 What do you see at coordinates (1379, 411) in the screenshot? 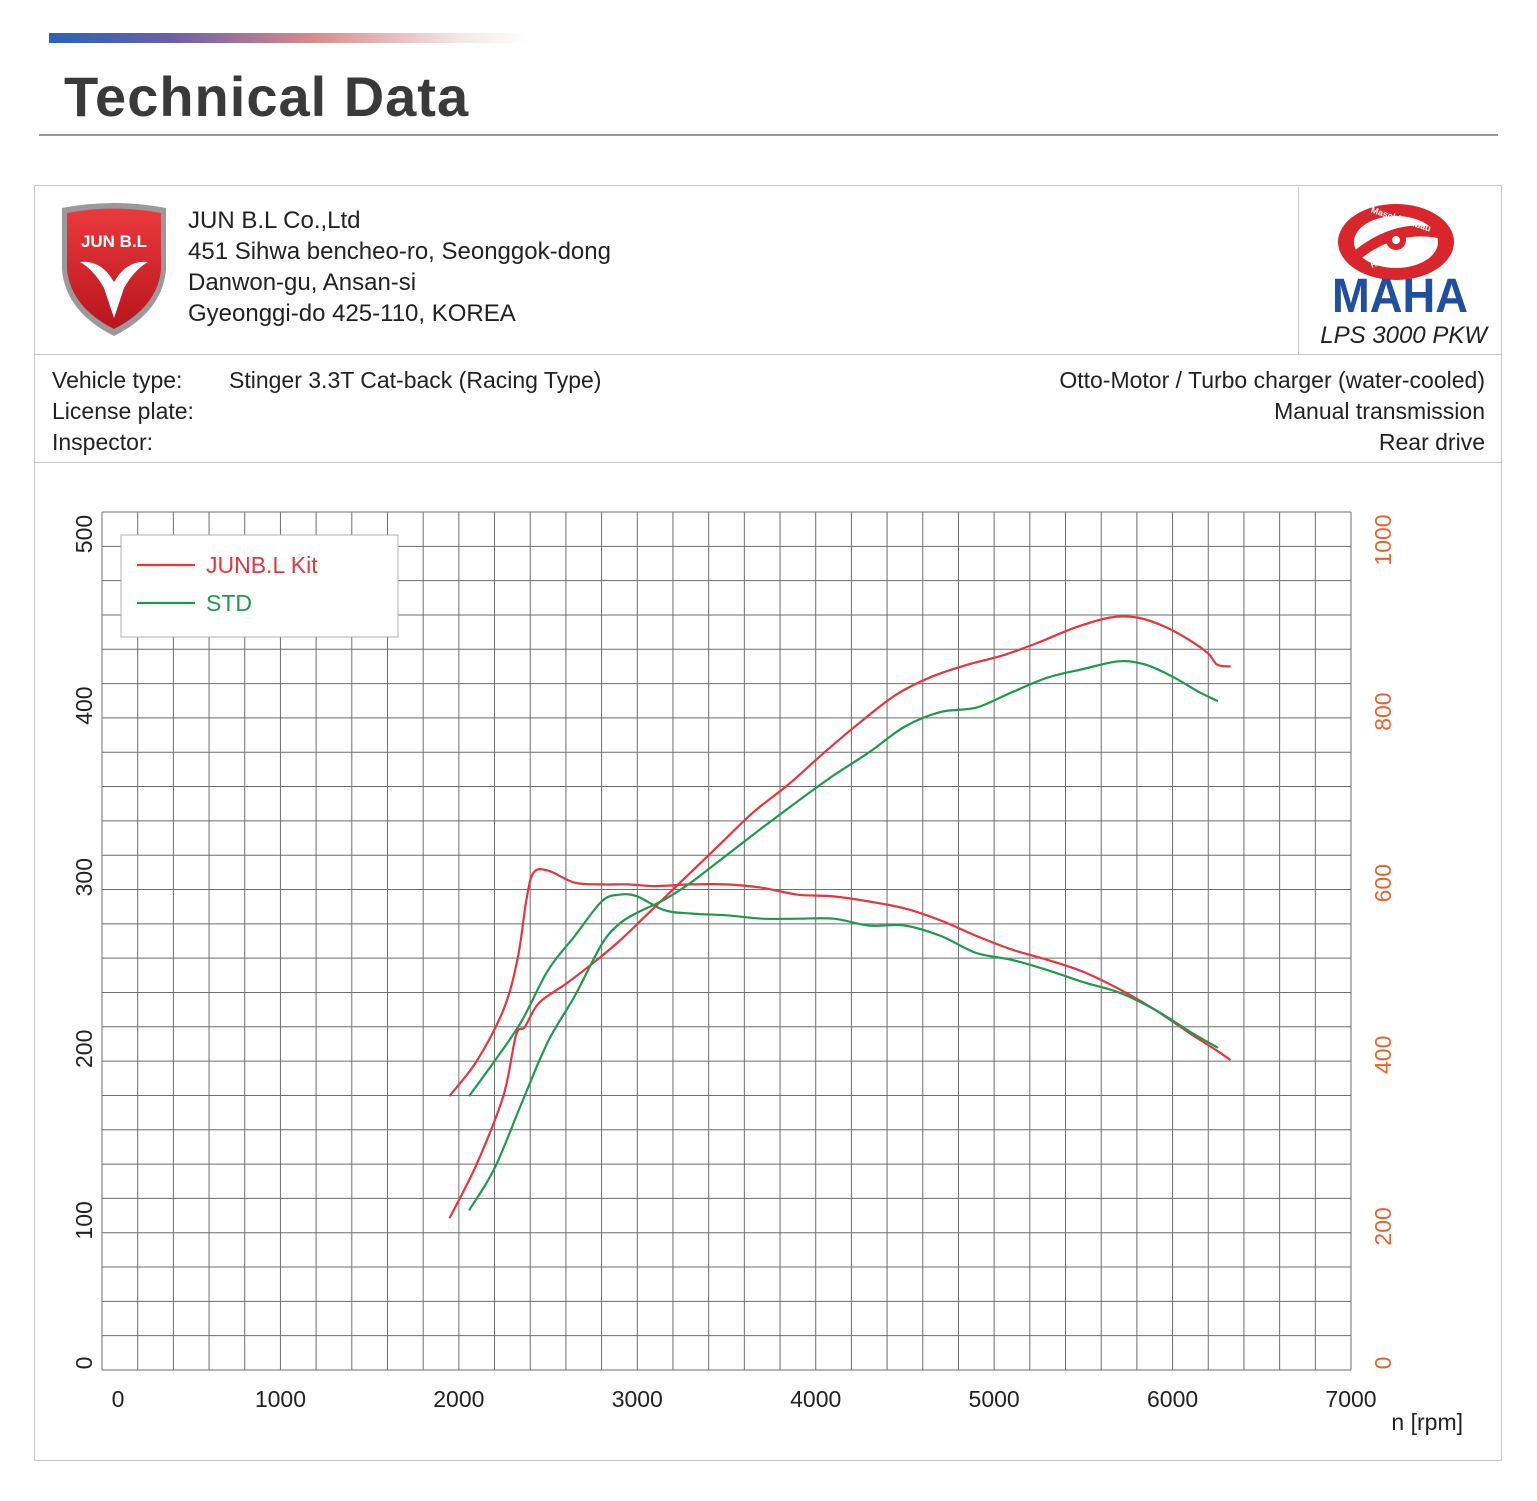
I see `transmission-spec: Manual transmission` at bounding box center [1379, 411].